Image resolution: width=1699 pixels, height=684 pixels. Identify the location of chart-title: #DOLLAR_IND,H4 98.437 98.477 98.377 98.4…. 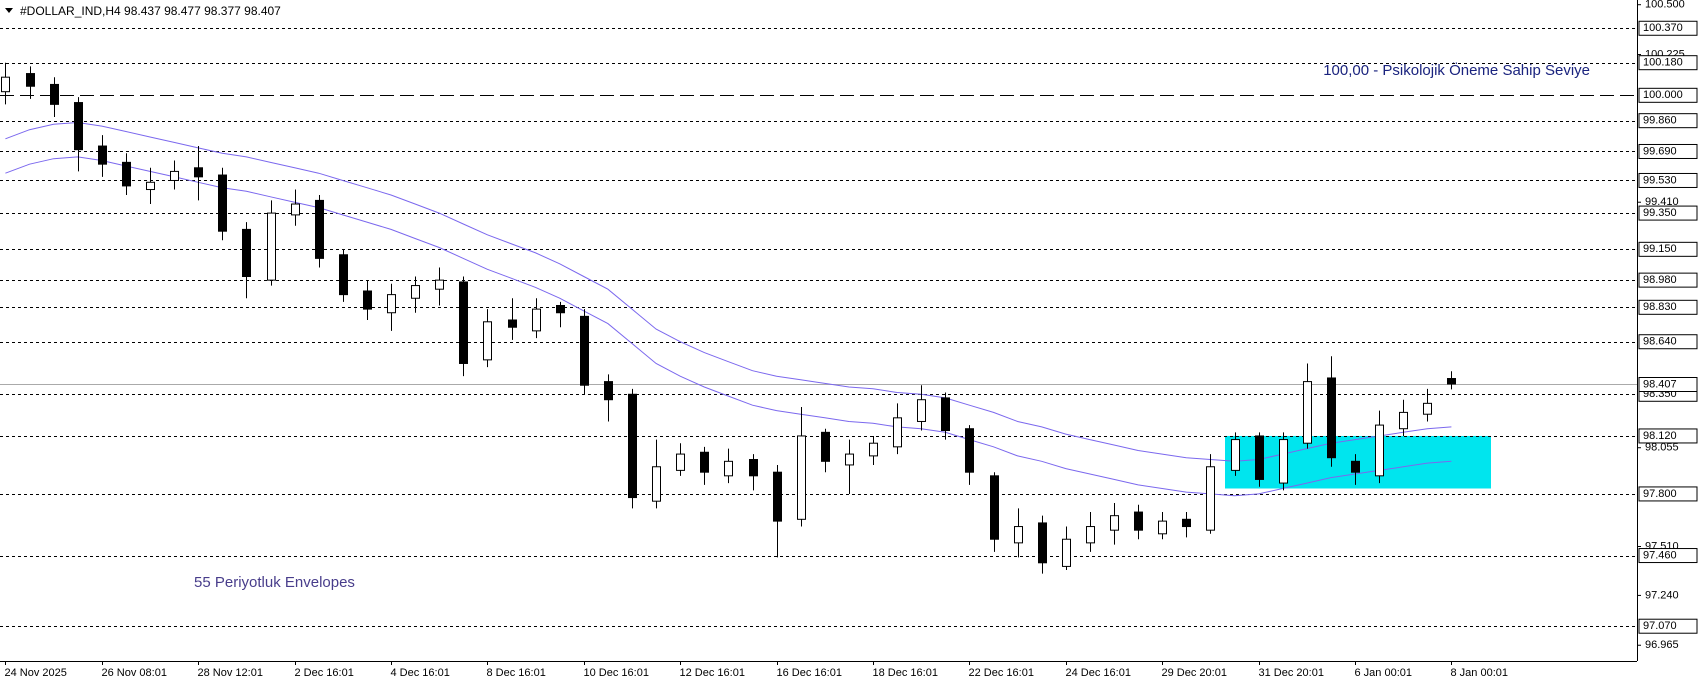
(150, 11).